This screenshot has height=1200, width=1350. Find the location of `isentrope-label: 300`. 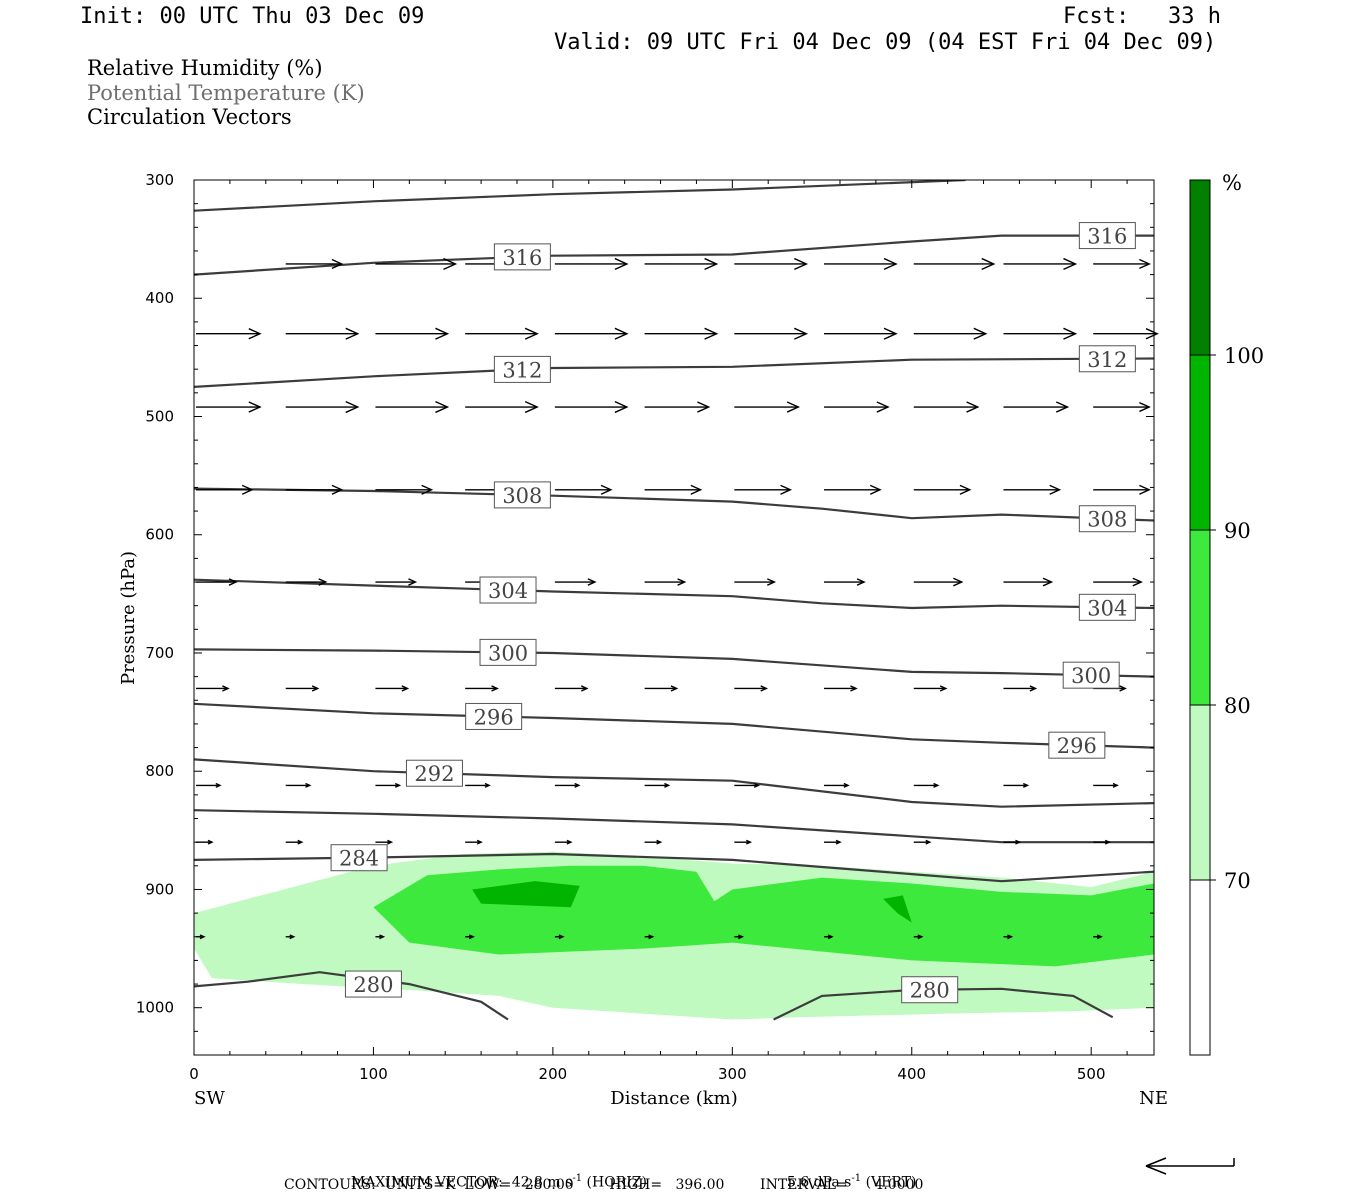

isentrope-label: 300 is located at coordinates (508, 653).